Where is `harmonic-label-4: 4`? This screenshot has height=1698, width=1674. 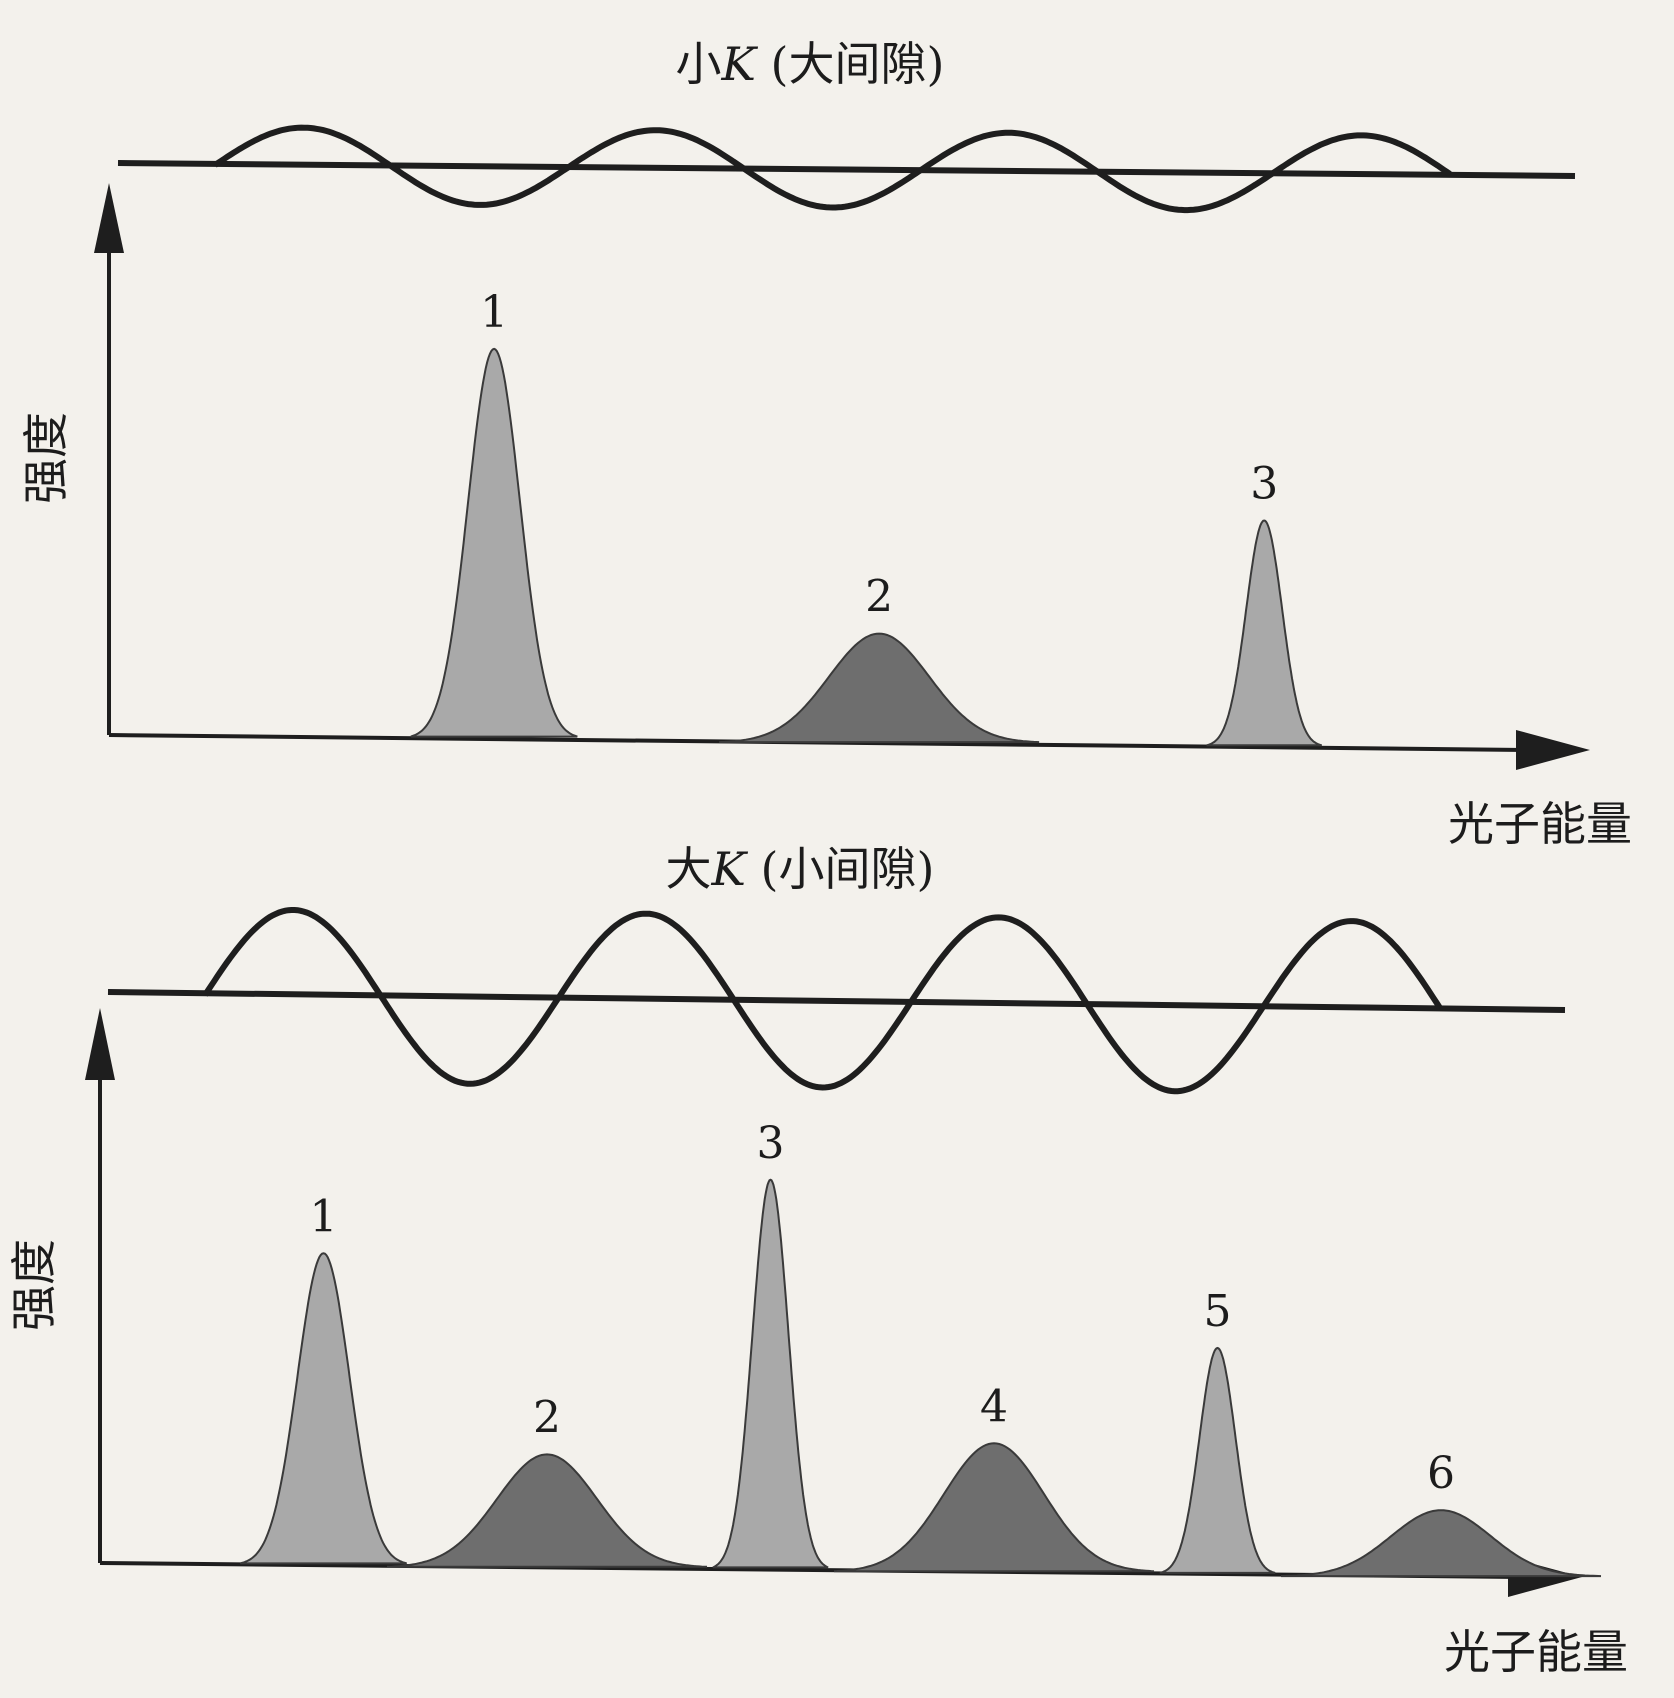
harmonic-label-4: 4 is located at coordinates (994, 1406).